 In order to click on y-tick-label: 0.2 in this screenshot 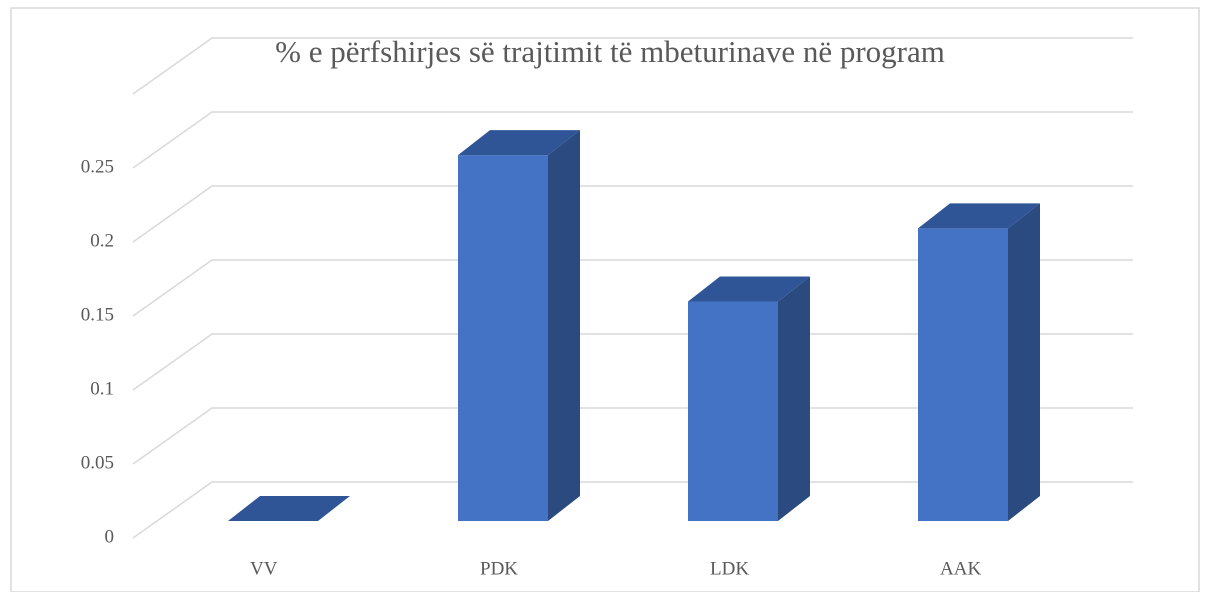, I will do `click(102, 240)`.